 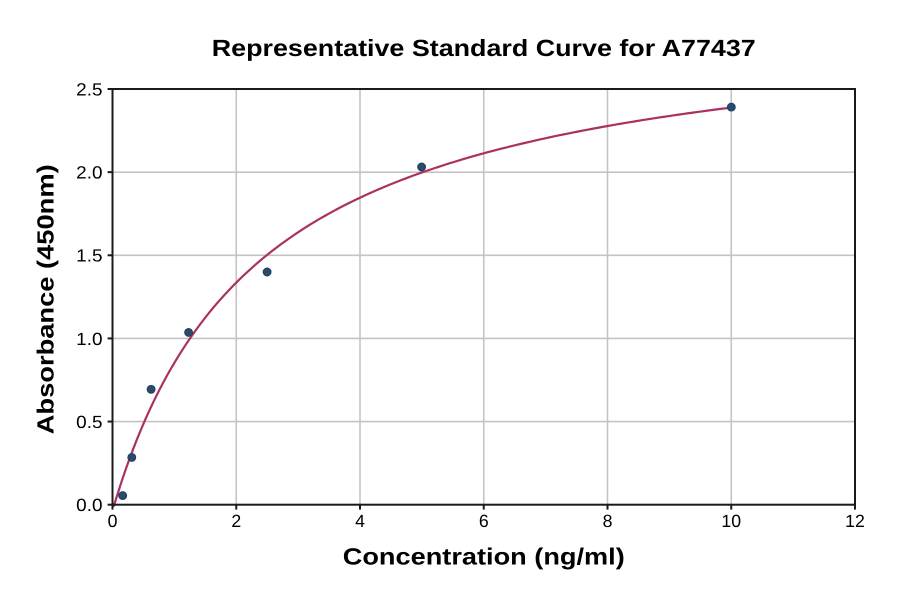 I want to click on svg-text:Representative Standard Curve: Representative Standard Curve for A77437, so click(x=484, y=48).